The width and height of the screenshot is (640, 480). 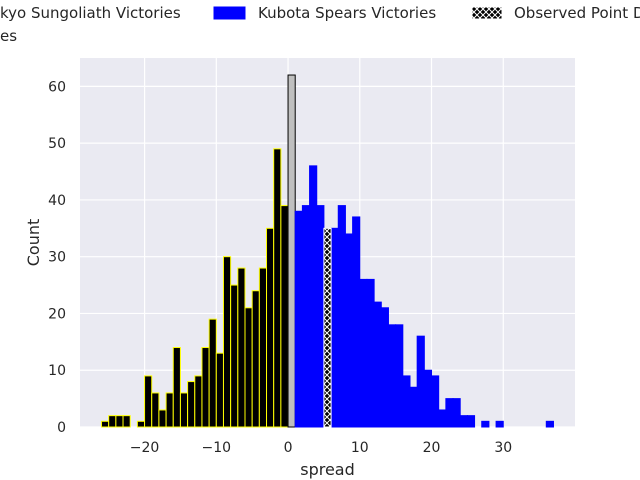 I want to click on y-tick-label: 50, so click(x=57, y=144).